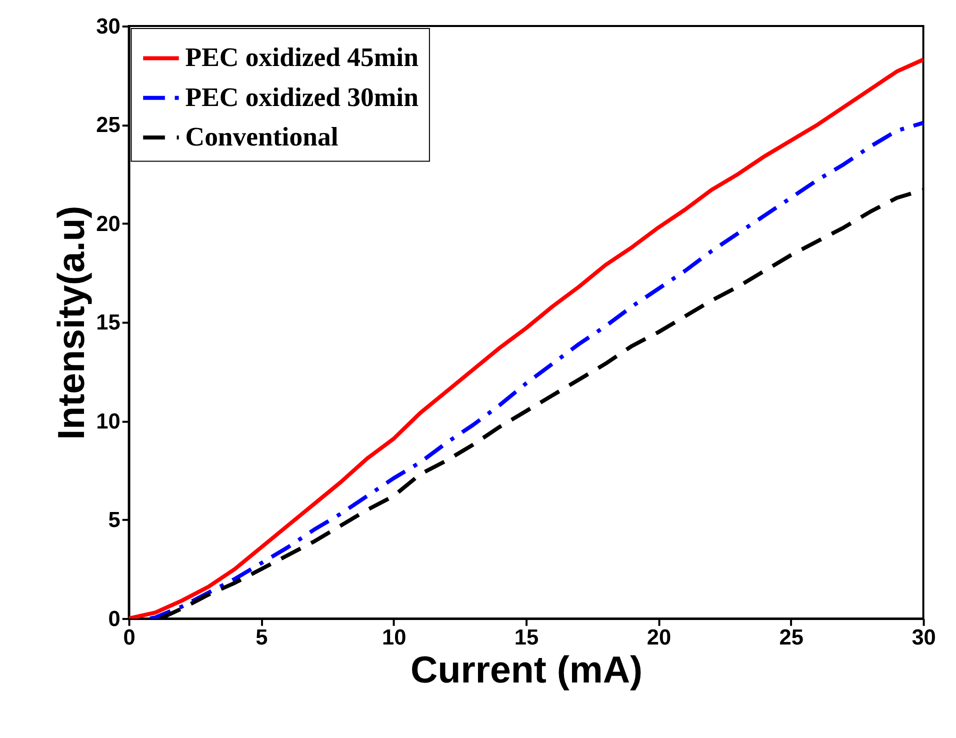  What do you see at coordinates (108, 125) in the screenshot?
I see `y-tick-label: 25` at bounding box center [108, 125].